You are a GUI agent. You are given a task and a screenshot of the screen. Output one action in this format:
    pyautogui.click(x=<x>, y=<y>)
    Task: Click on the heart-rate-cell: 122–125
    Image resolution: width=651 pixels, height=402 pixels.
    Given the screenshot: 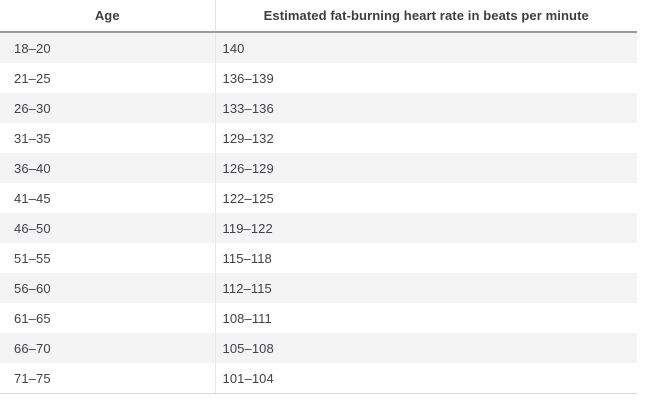 What is the action you would take?
    pyautogui.click(x=425, y=198)
    